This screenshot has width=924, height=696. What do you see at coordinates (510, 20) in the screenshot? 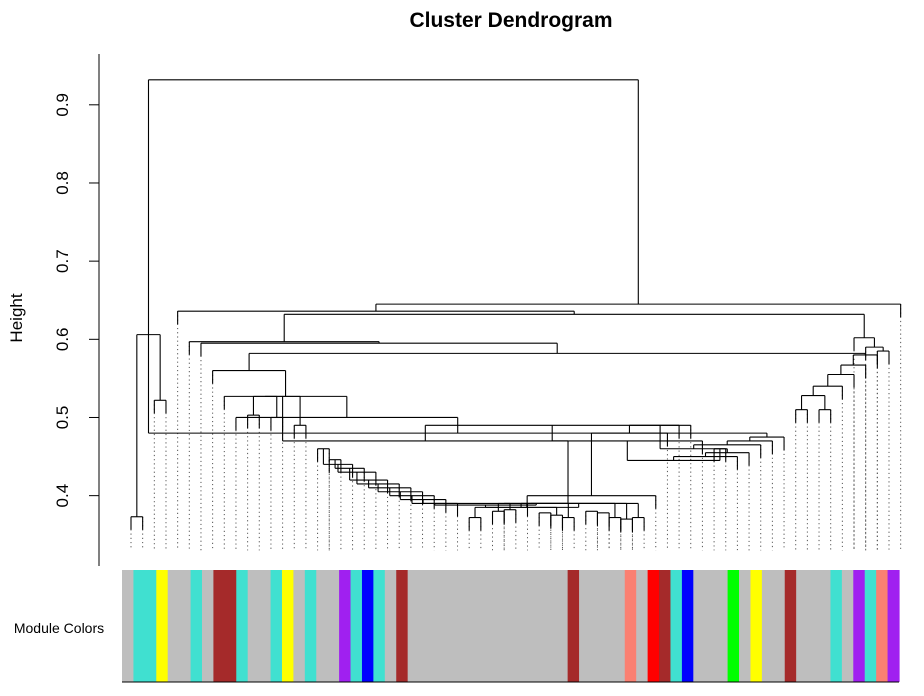
I see `chart-title: Cluster Dendrogram` at bounding box center [510, 20].